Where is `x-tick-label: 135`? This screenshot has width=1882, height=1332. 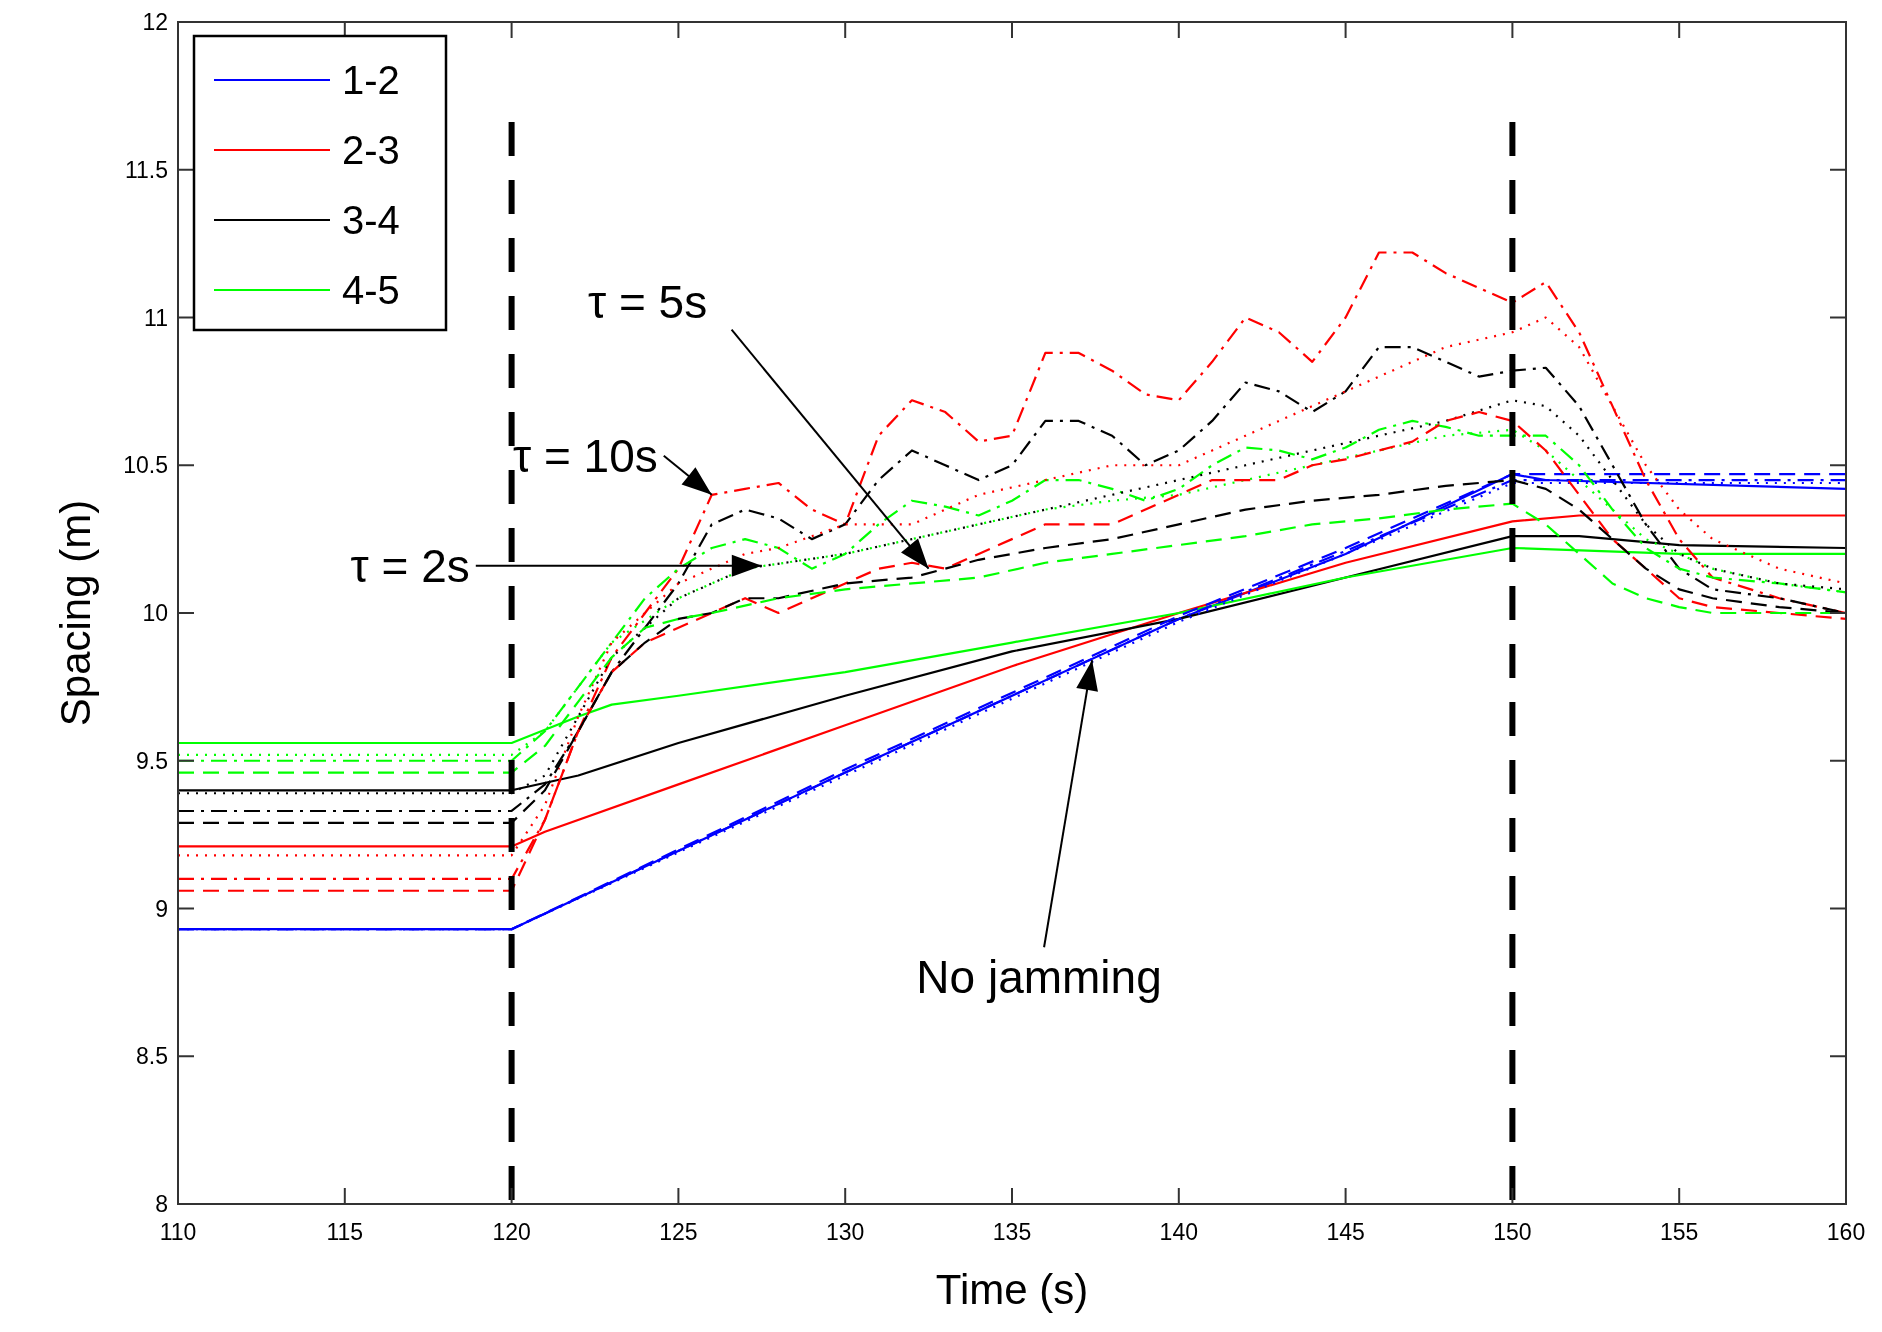
x-tick-label: 135 is located at coordinates (1012, 1232).